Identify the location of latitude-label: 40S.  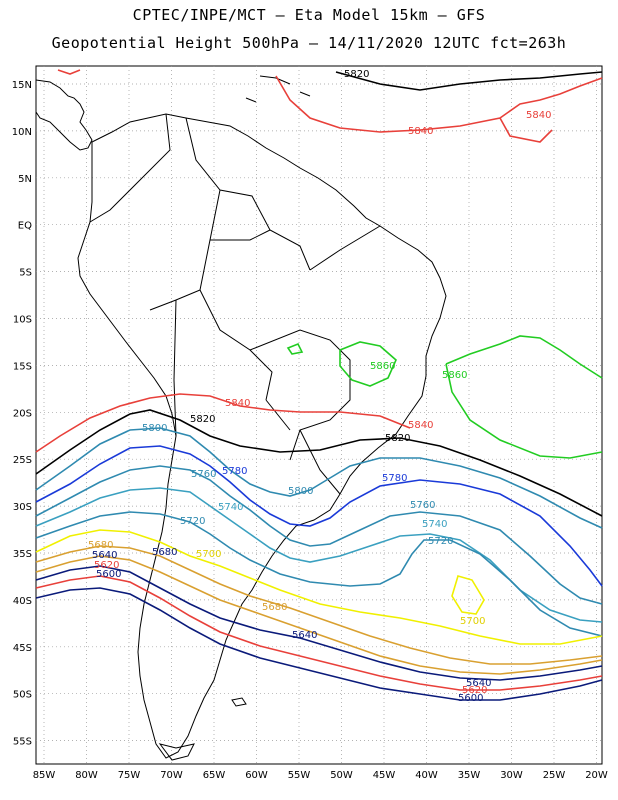
(22, 601).